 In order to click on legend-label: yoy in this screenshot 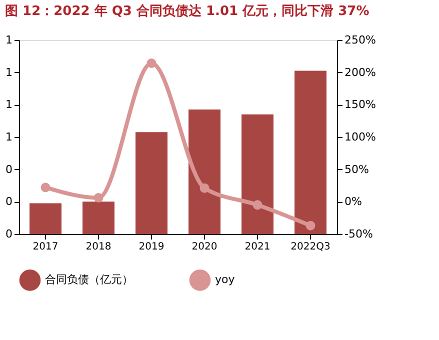, I will do `click(225, 279)`.